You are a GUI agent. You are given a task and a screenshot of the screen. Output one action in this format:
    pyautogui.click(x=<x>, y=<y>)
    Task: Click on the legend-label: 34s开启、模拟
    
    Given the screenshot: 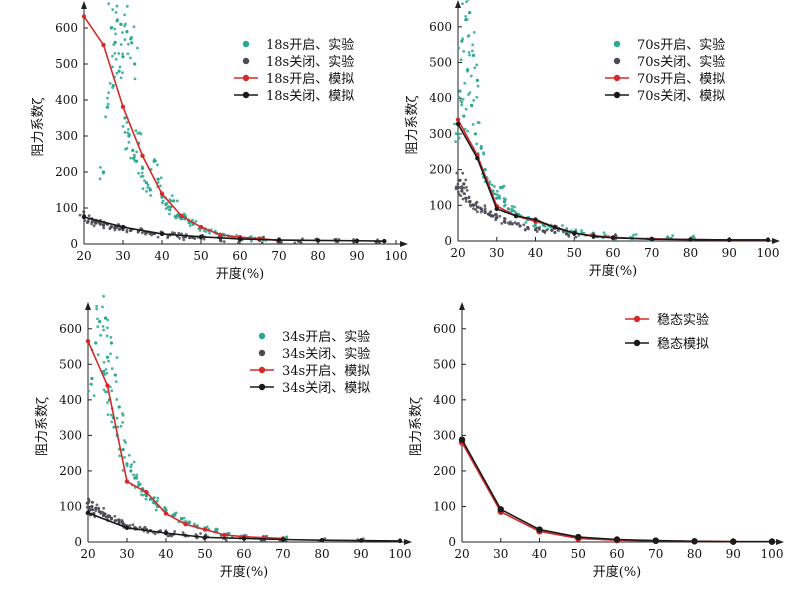 What is the action you would take?
    pyautogui.click(x=326, y=371)
    